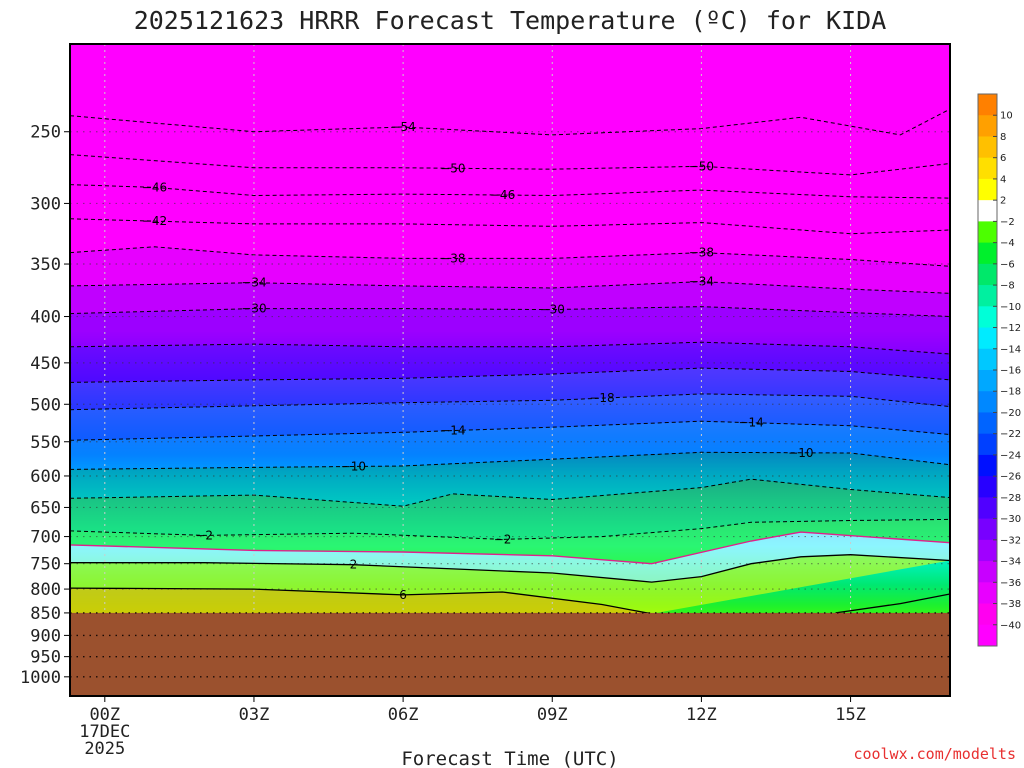  What do you see at coordinates (45, 364) in the screenshot?
I see `y-tick-label: 450` at bounding box center [45, 364].